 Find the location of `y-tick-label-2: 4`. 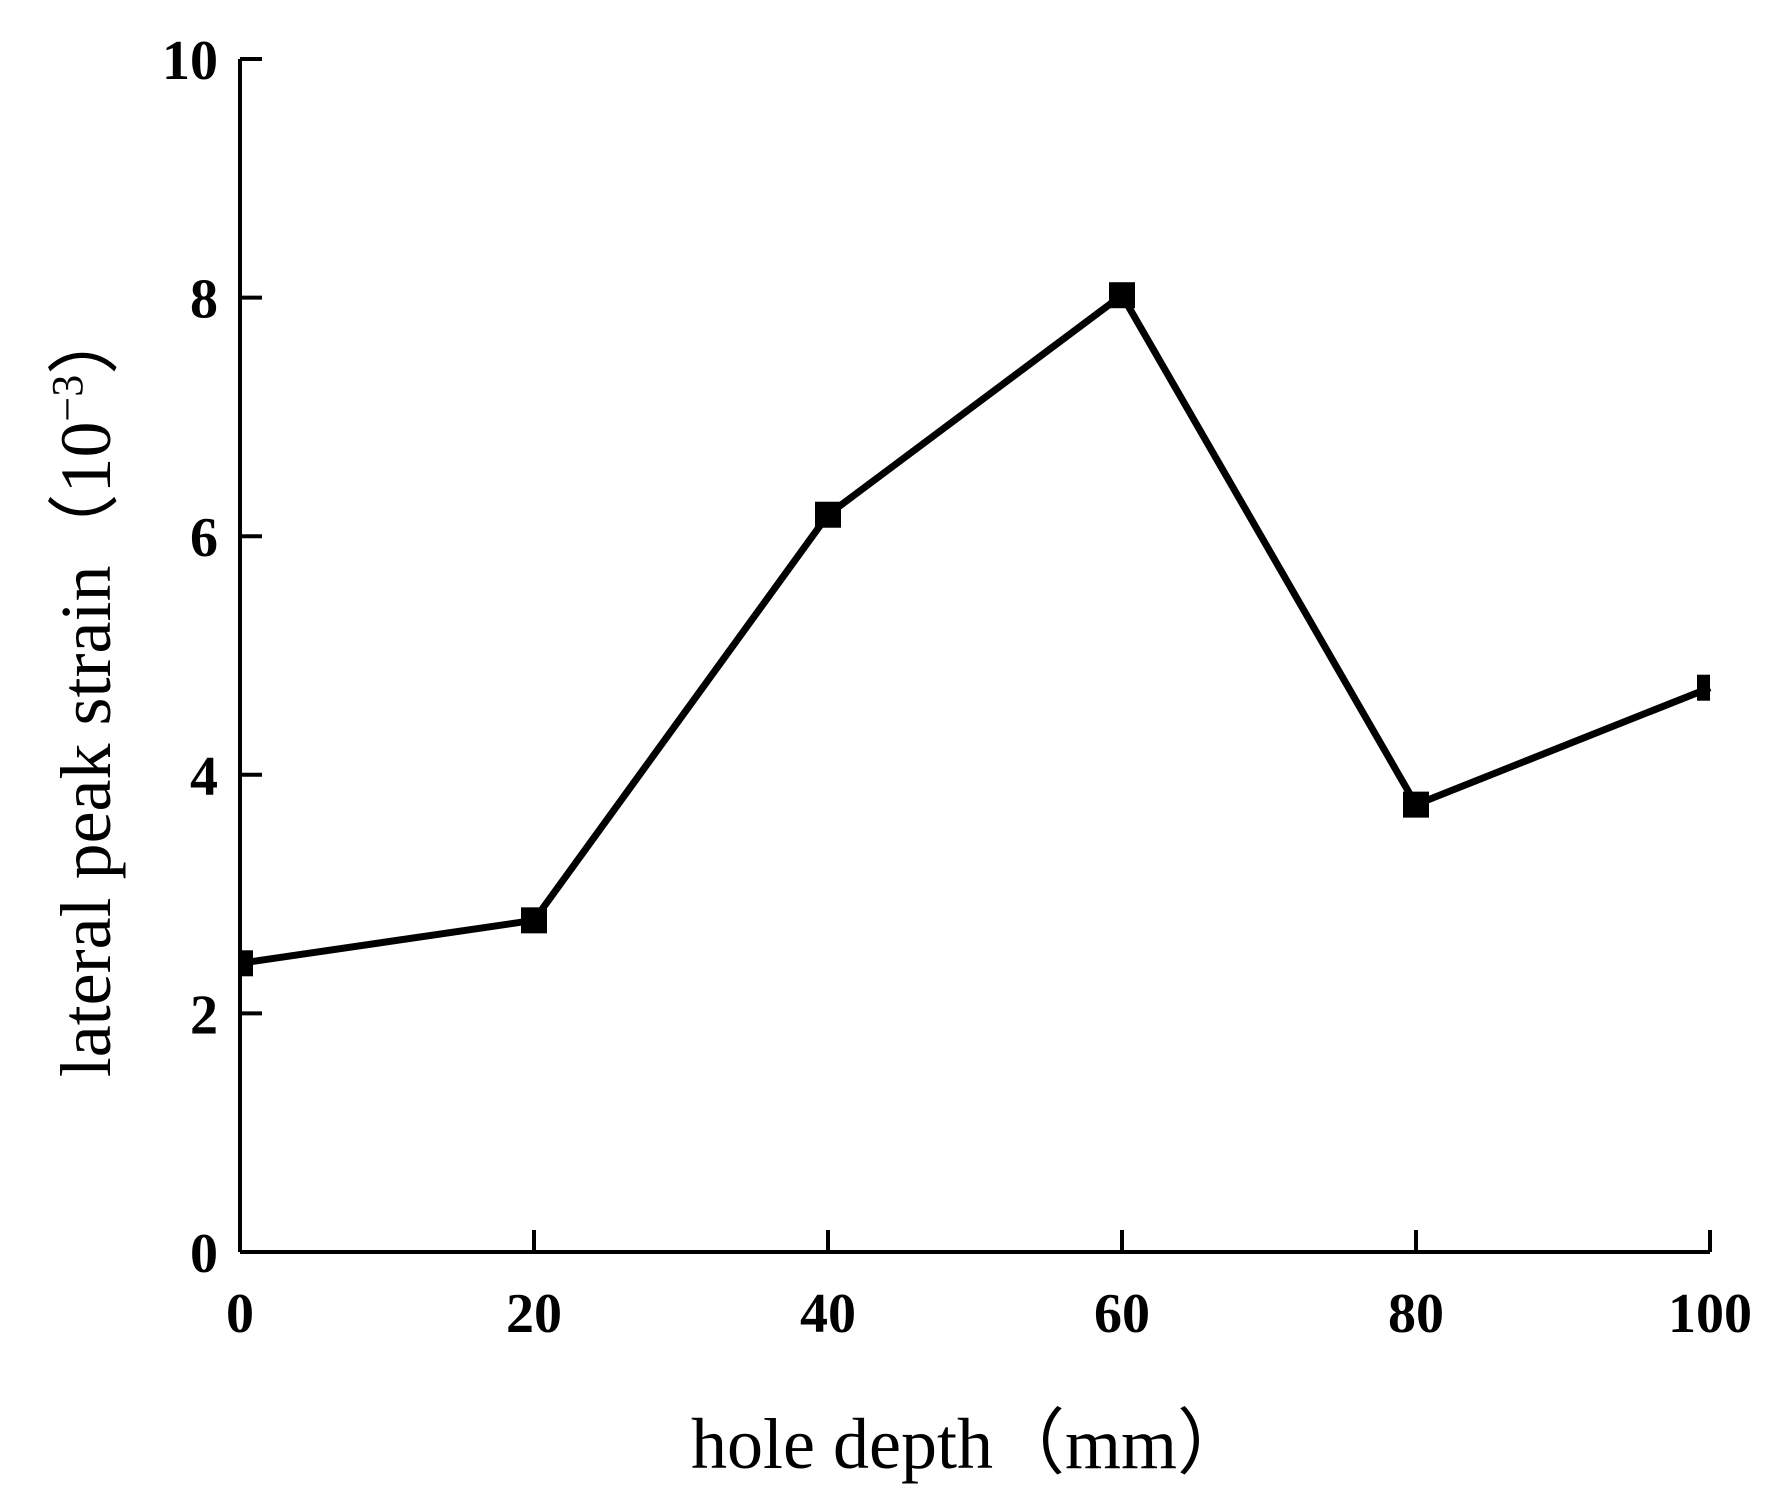

y-tick-label-2: 4 is located at coordinates (204, 777).